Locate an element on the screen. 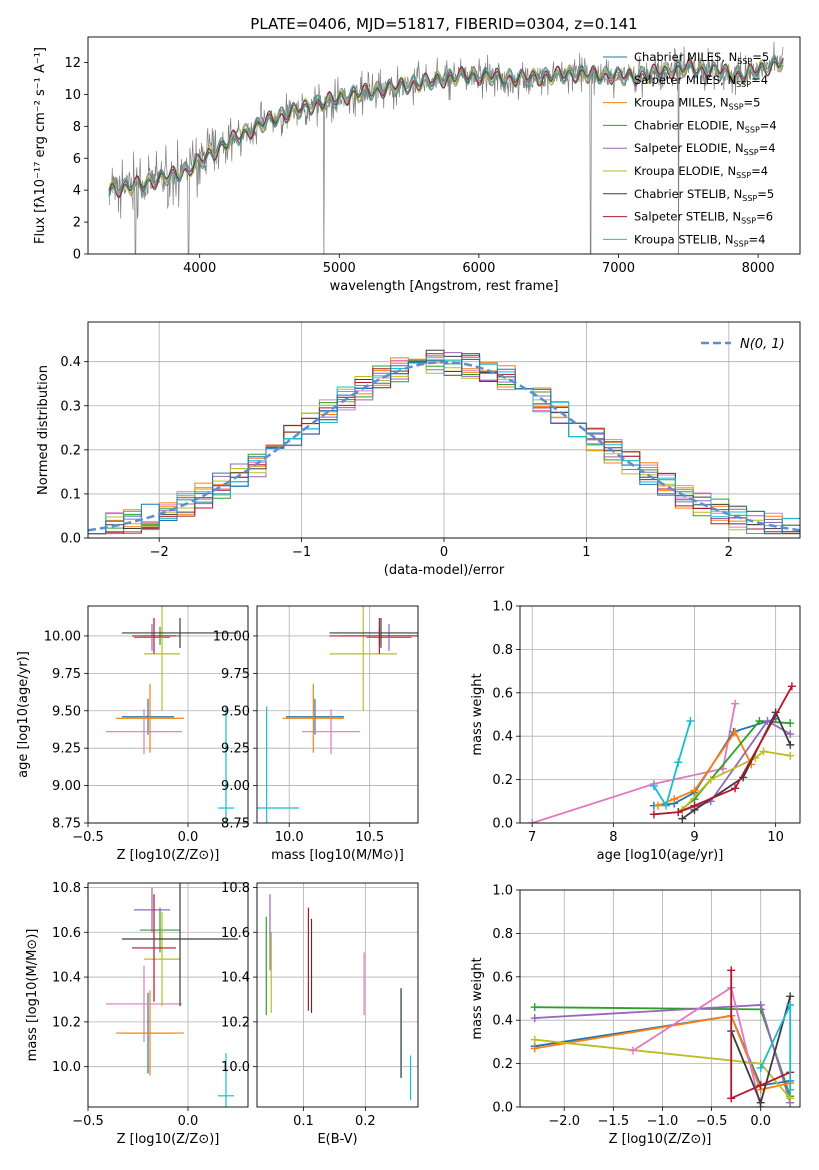 The width and height of the screenshot is (819, 1170). model-spectrum-line is located at coordinates (446, 125).